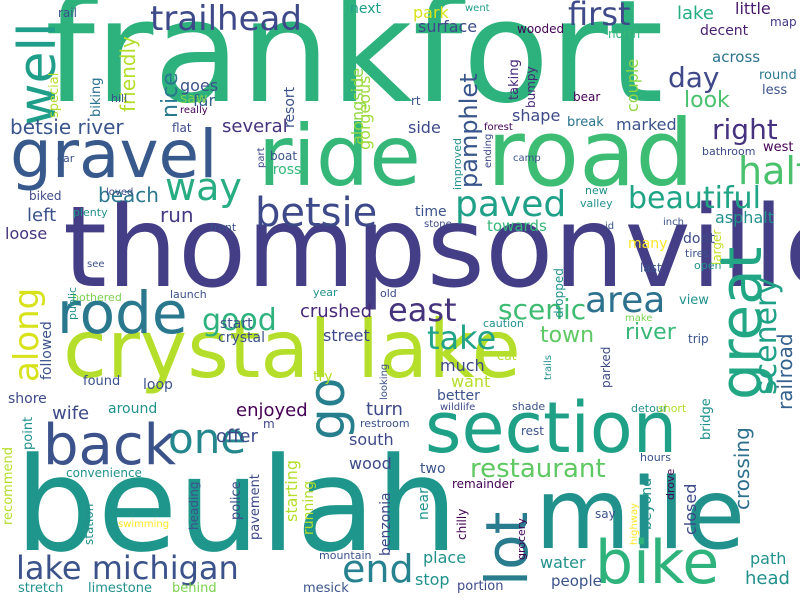 The height and width of the screenshot is (600, 800). I want to click on word-went: went, so click(477, 8).